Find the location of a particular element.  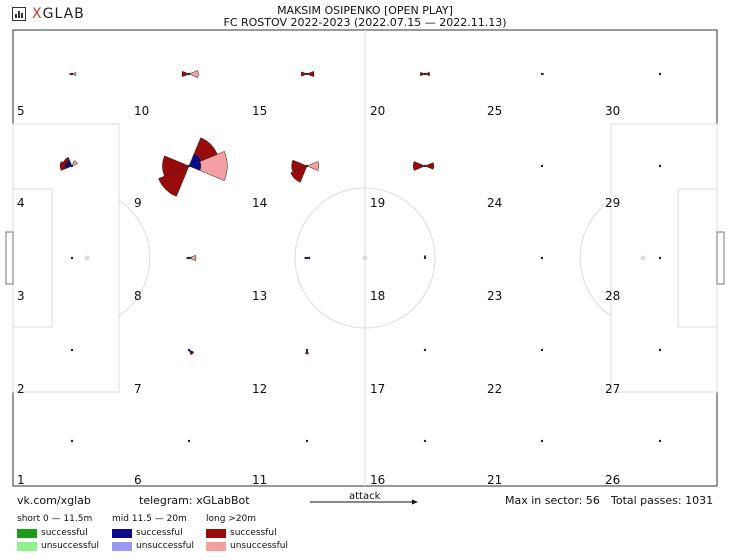

attack-label: attack is located at coordinates (365, 496).